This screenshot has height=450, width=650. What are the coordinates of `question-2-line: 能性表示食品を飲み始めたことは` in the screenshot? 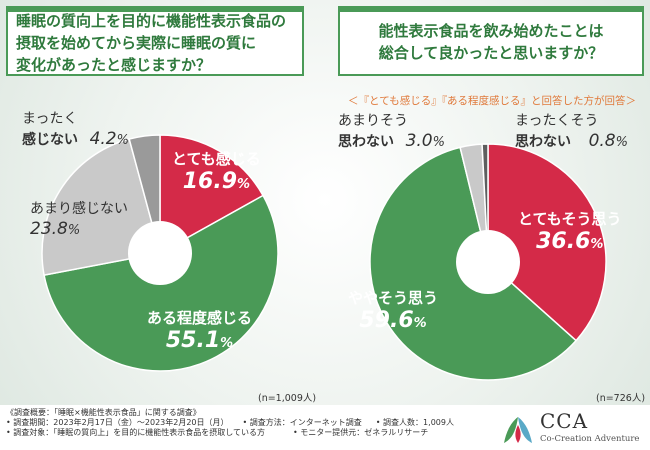 It's located at (491, 31).